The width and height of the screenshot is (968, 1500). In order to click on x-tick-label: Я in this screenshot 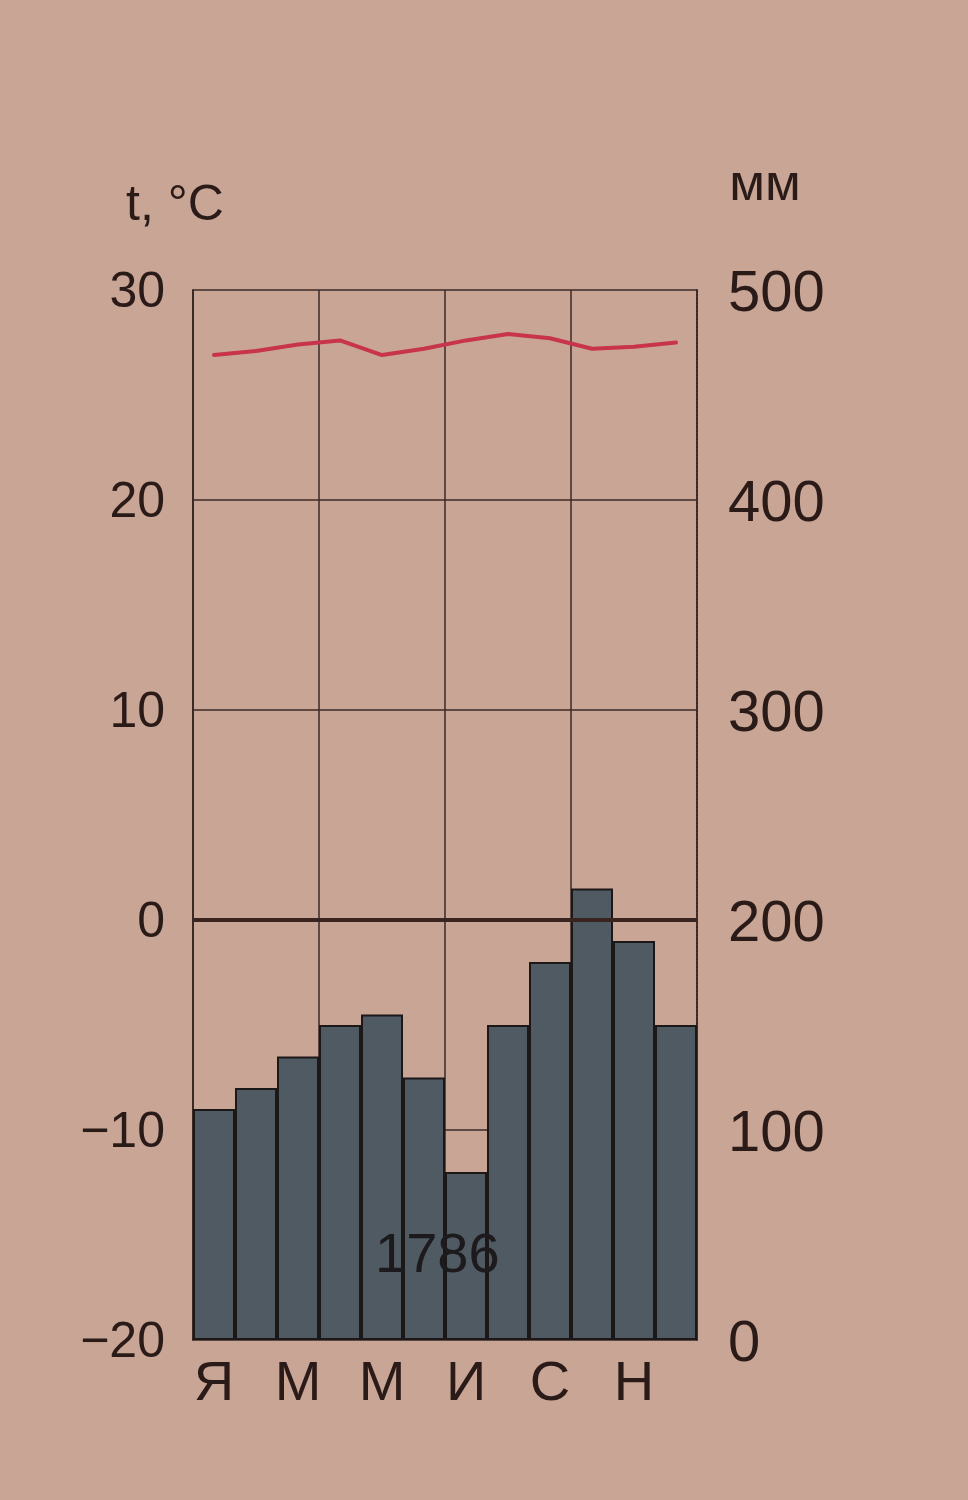, I will do `click(214, 1380)`.